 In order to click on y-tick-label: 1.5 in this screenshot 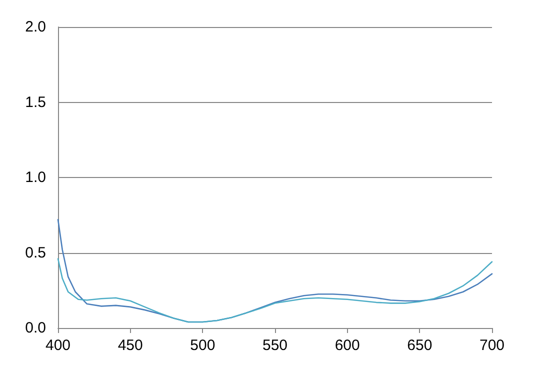, I will do `click(35, 102)`.